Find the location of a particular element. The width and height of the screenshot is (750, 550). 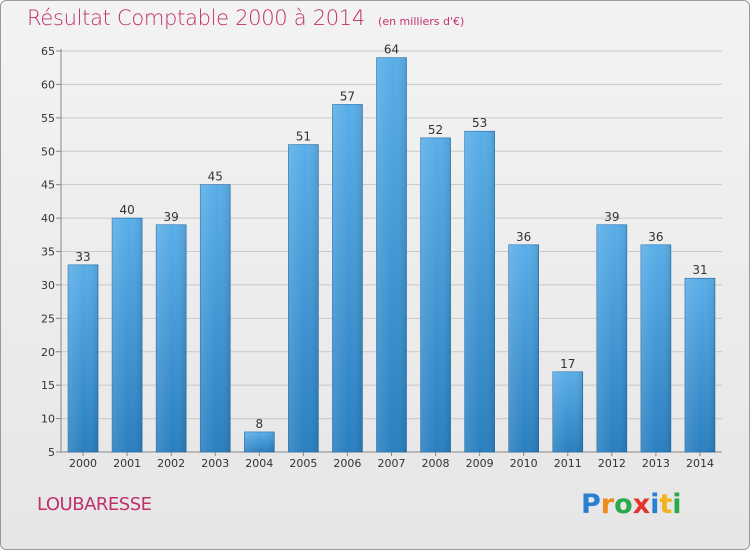

x-tick-label-2002: 2002 is located at coordinates (171, 463).